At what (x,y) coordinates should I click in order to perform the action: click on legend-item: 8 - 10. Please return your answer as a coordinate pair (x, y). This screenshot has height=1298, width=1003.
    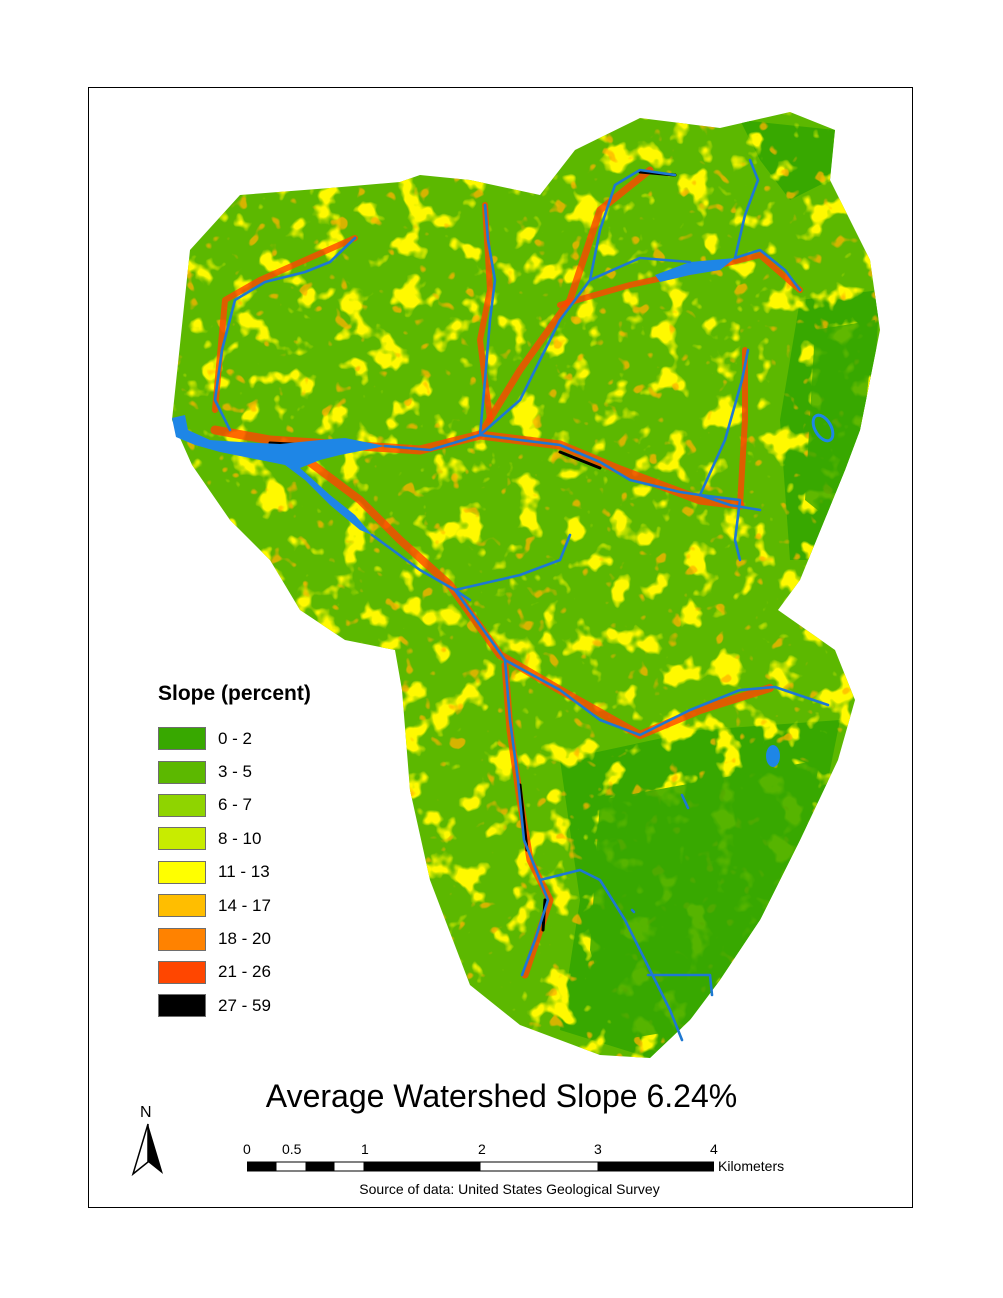
    Looking at the image, I should click on (234, 838).